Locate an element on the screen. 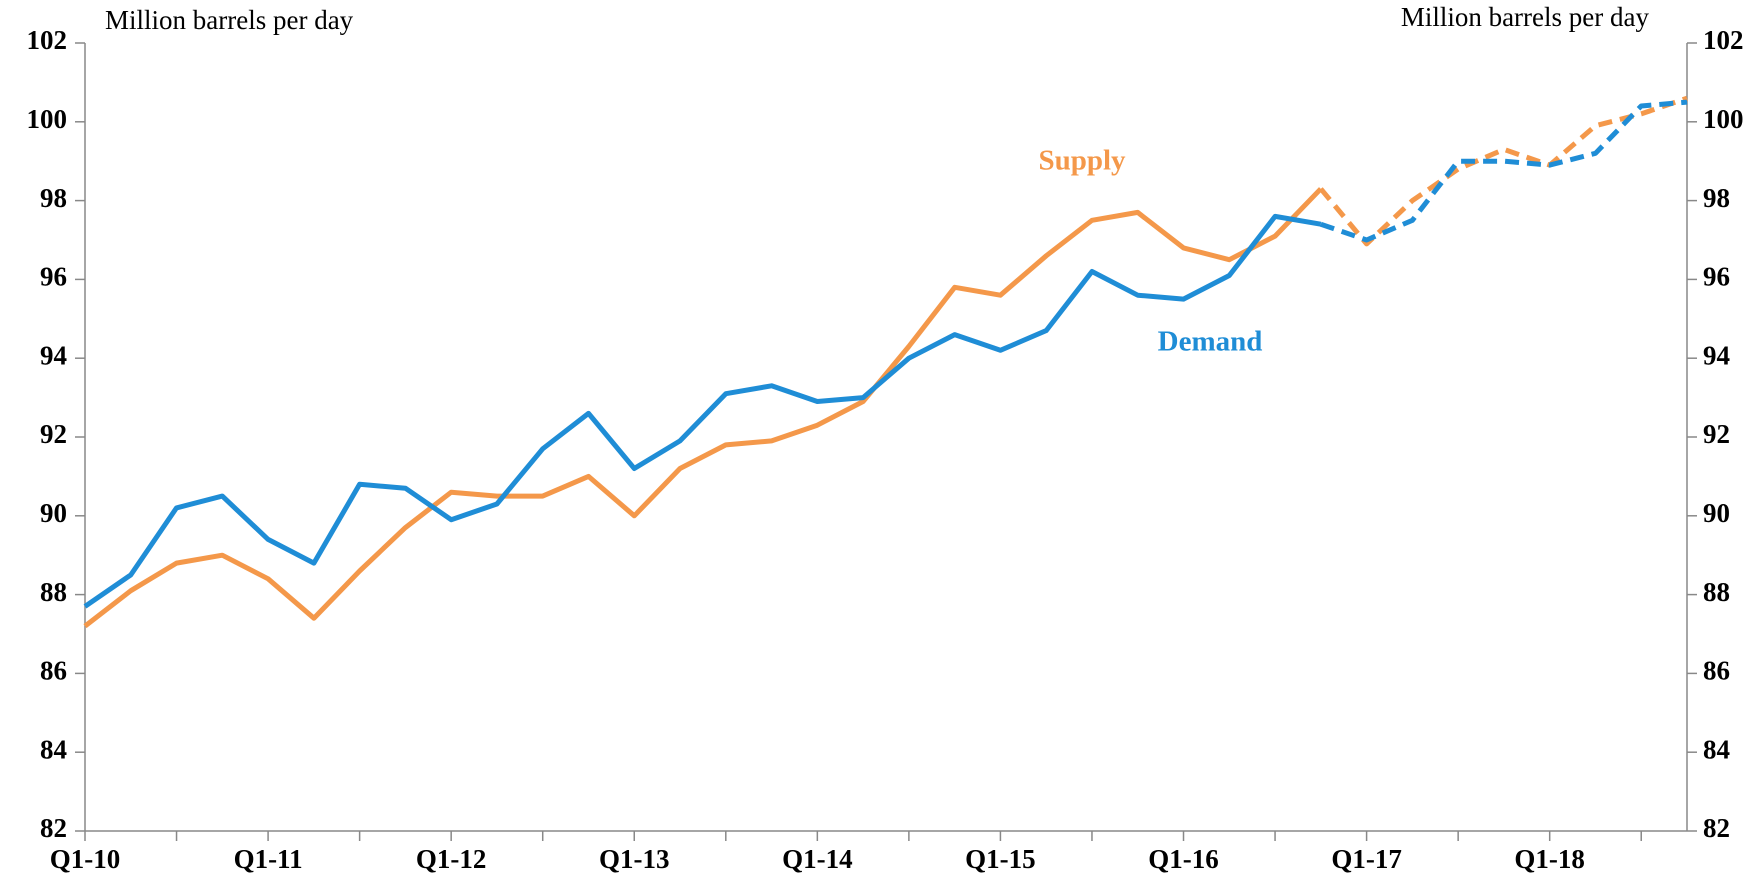 The image size is (1764, 880). x-tick-label: Q1-14 is located at coordinates (817, 859).